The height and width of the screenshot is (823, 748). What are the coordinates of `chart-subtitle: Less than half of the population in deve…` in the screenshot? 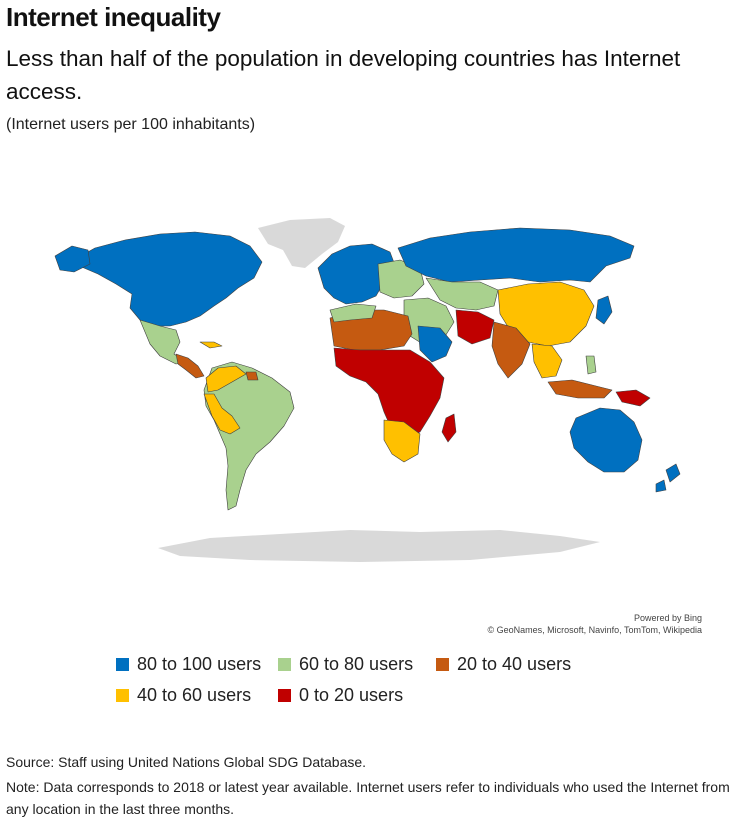 It's located at (343, 75).